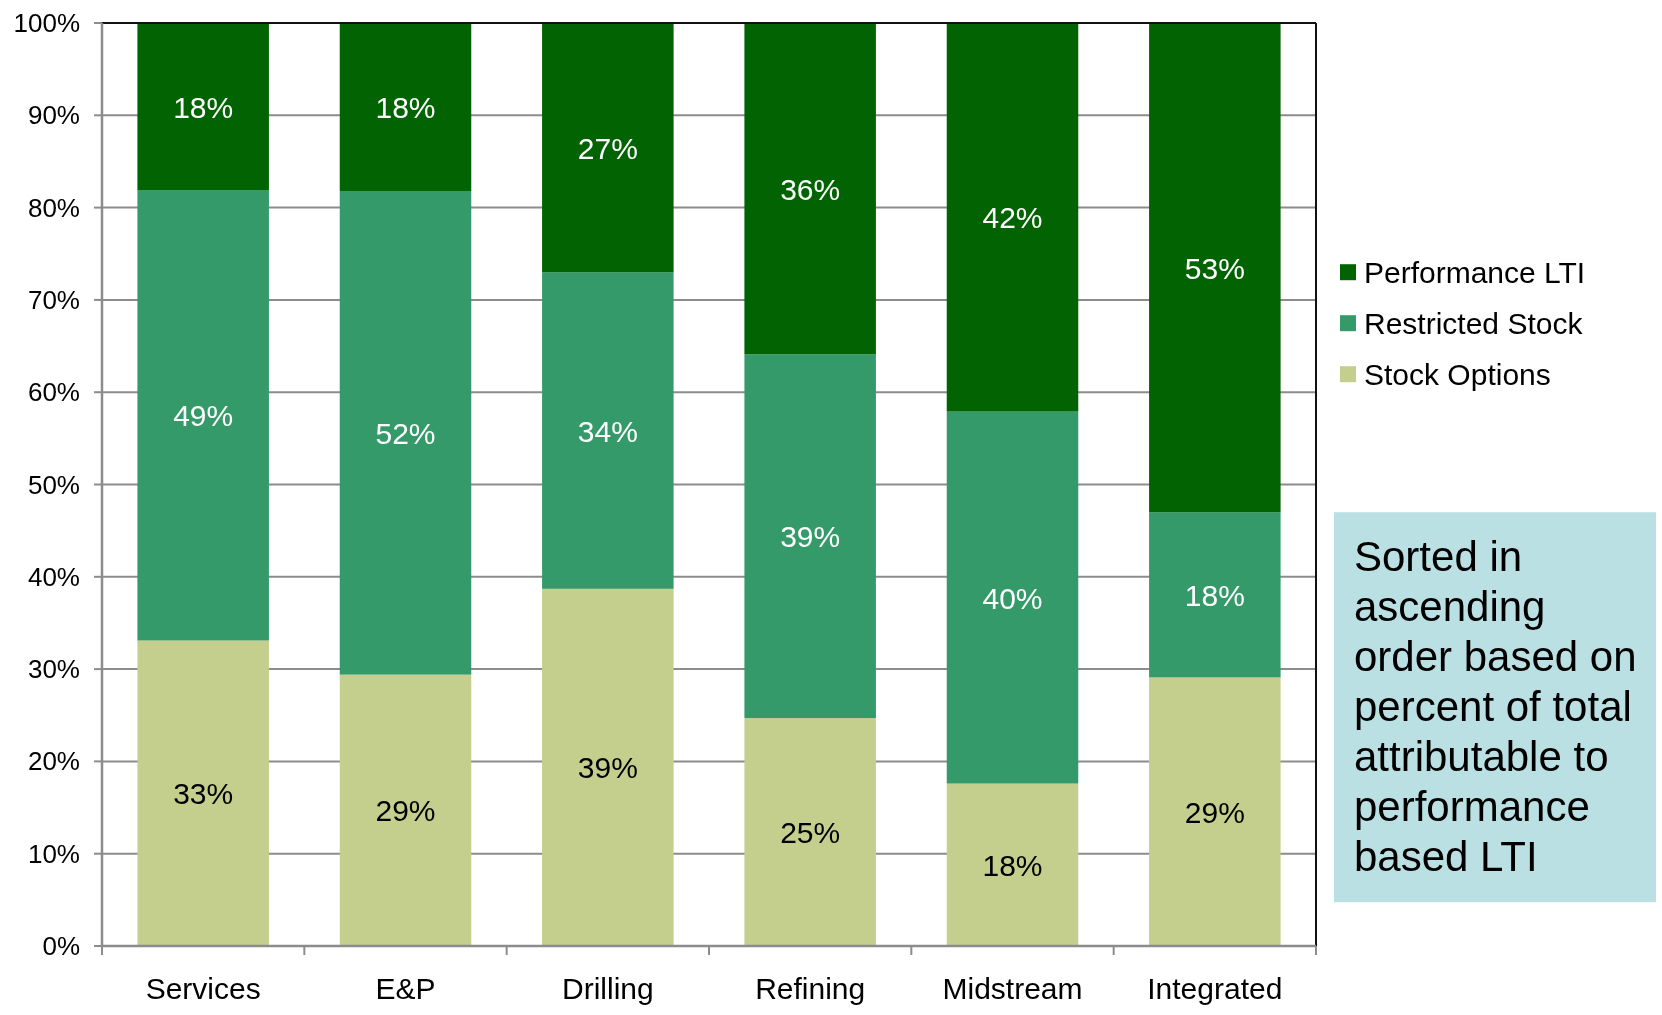 The image size is (1662, 1015). Describe the element at coordinates (53, 484) in the screenshot. I see `y-tick-label: 50%` at that location.